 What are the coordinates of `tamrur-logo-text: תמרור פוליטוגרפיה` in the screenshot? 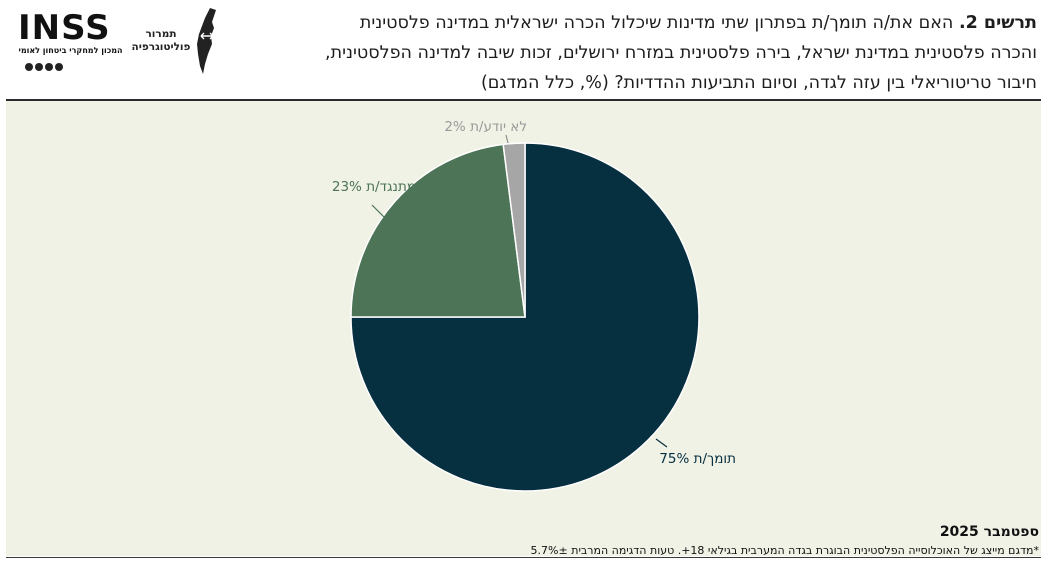 It's located at (161, 41).